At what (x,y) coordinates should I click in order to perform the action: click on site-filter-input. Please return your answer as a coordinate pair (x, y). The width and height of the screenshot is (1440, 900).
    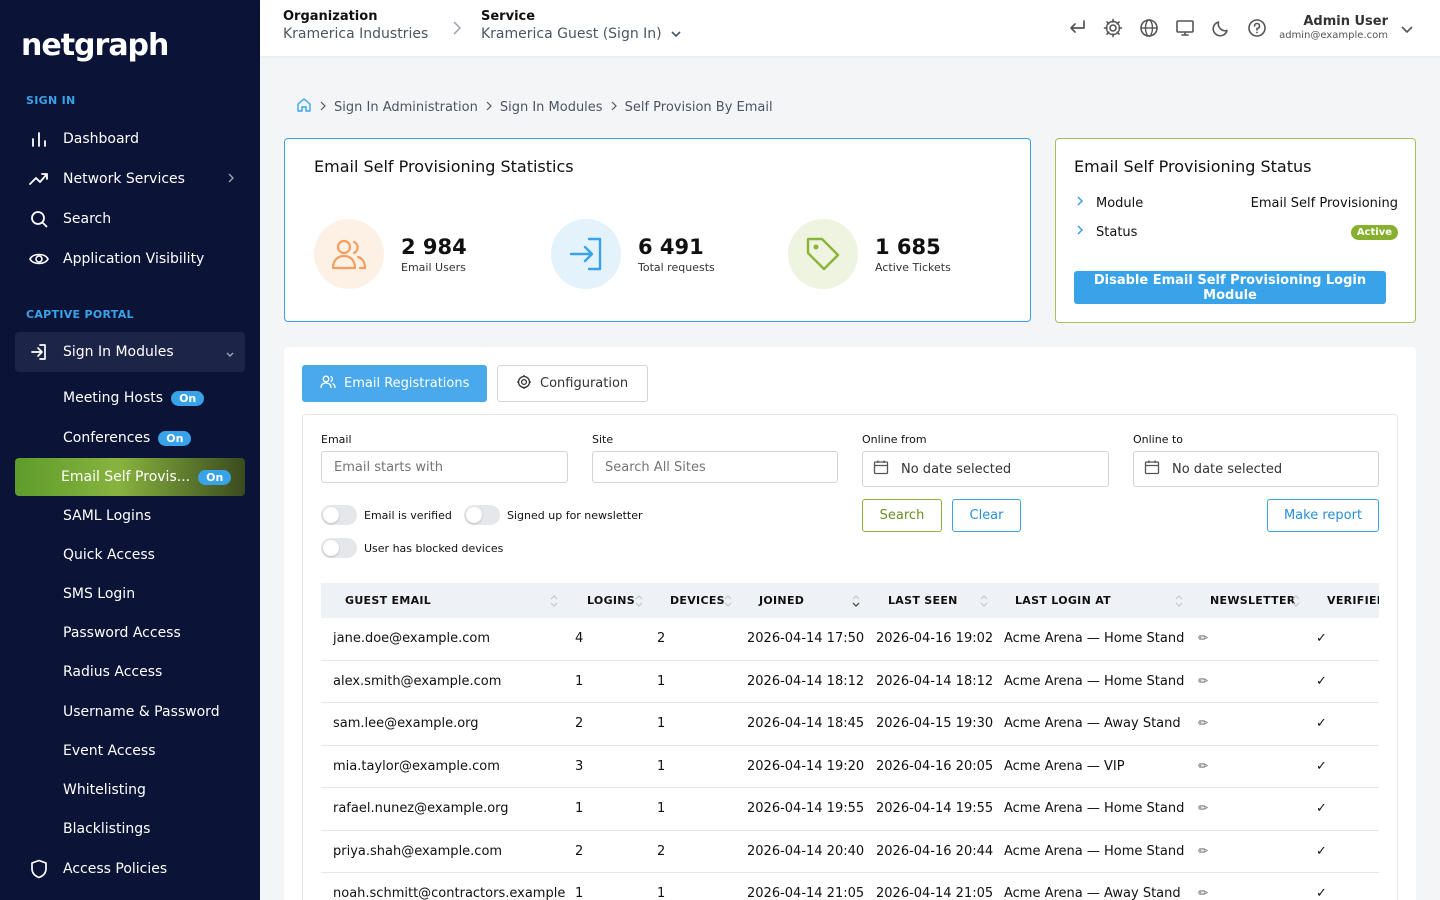
    Looking at the image, I should click on (715, 467).